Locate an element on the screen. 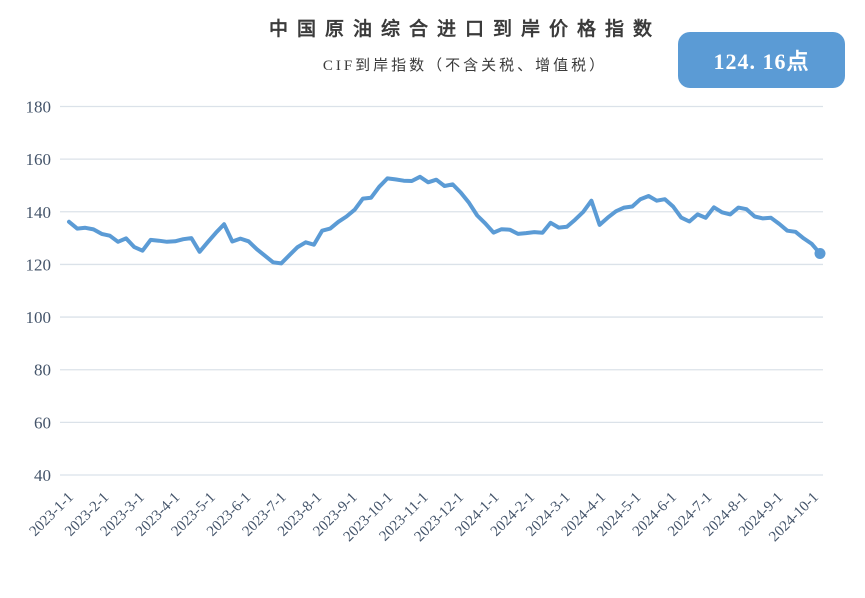 This screenshot has height=598, width=865. y-tick-label: 60 is located at coordinates (42, 422).